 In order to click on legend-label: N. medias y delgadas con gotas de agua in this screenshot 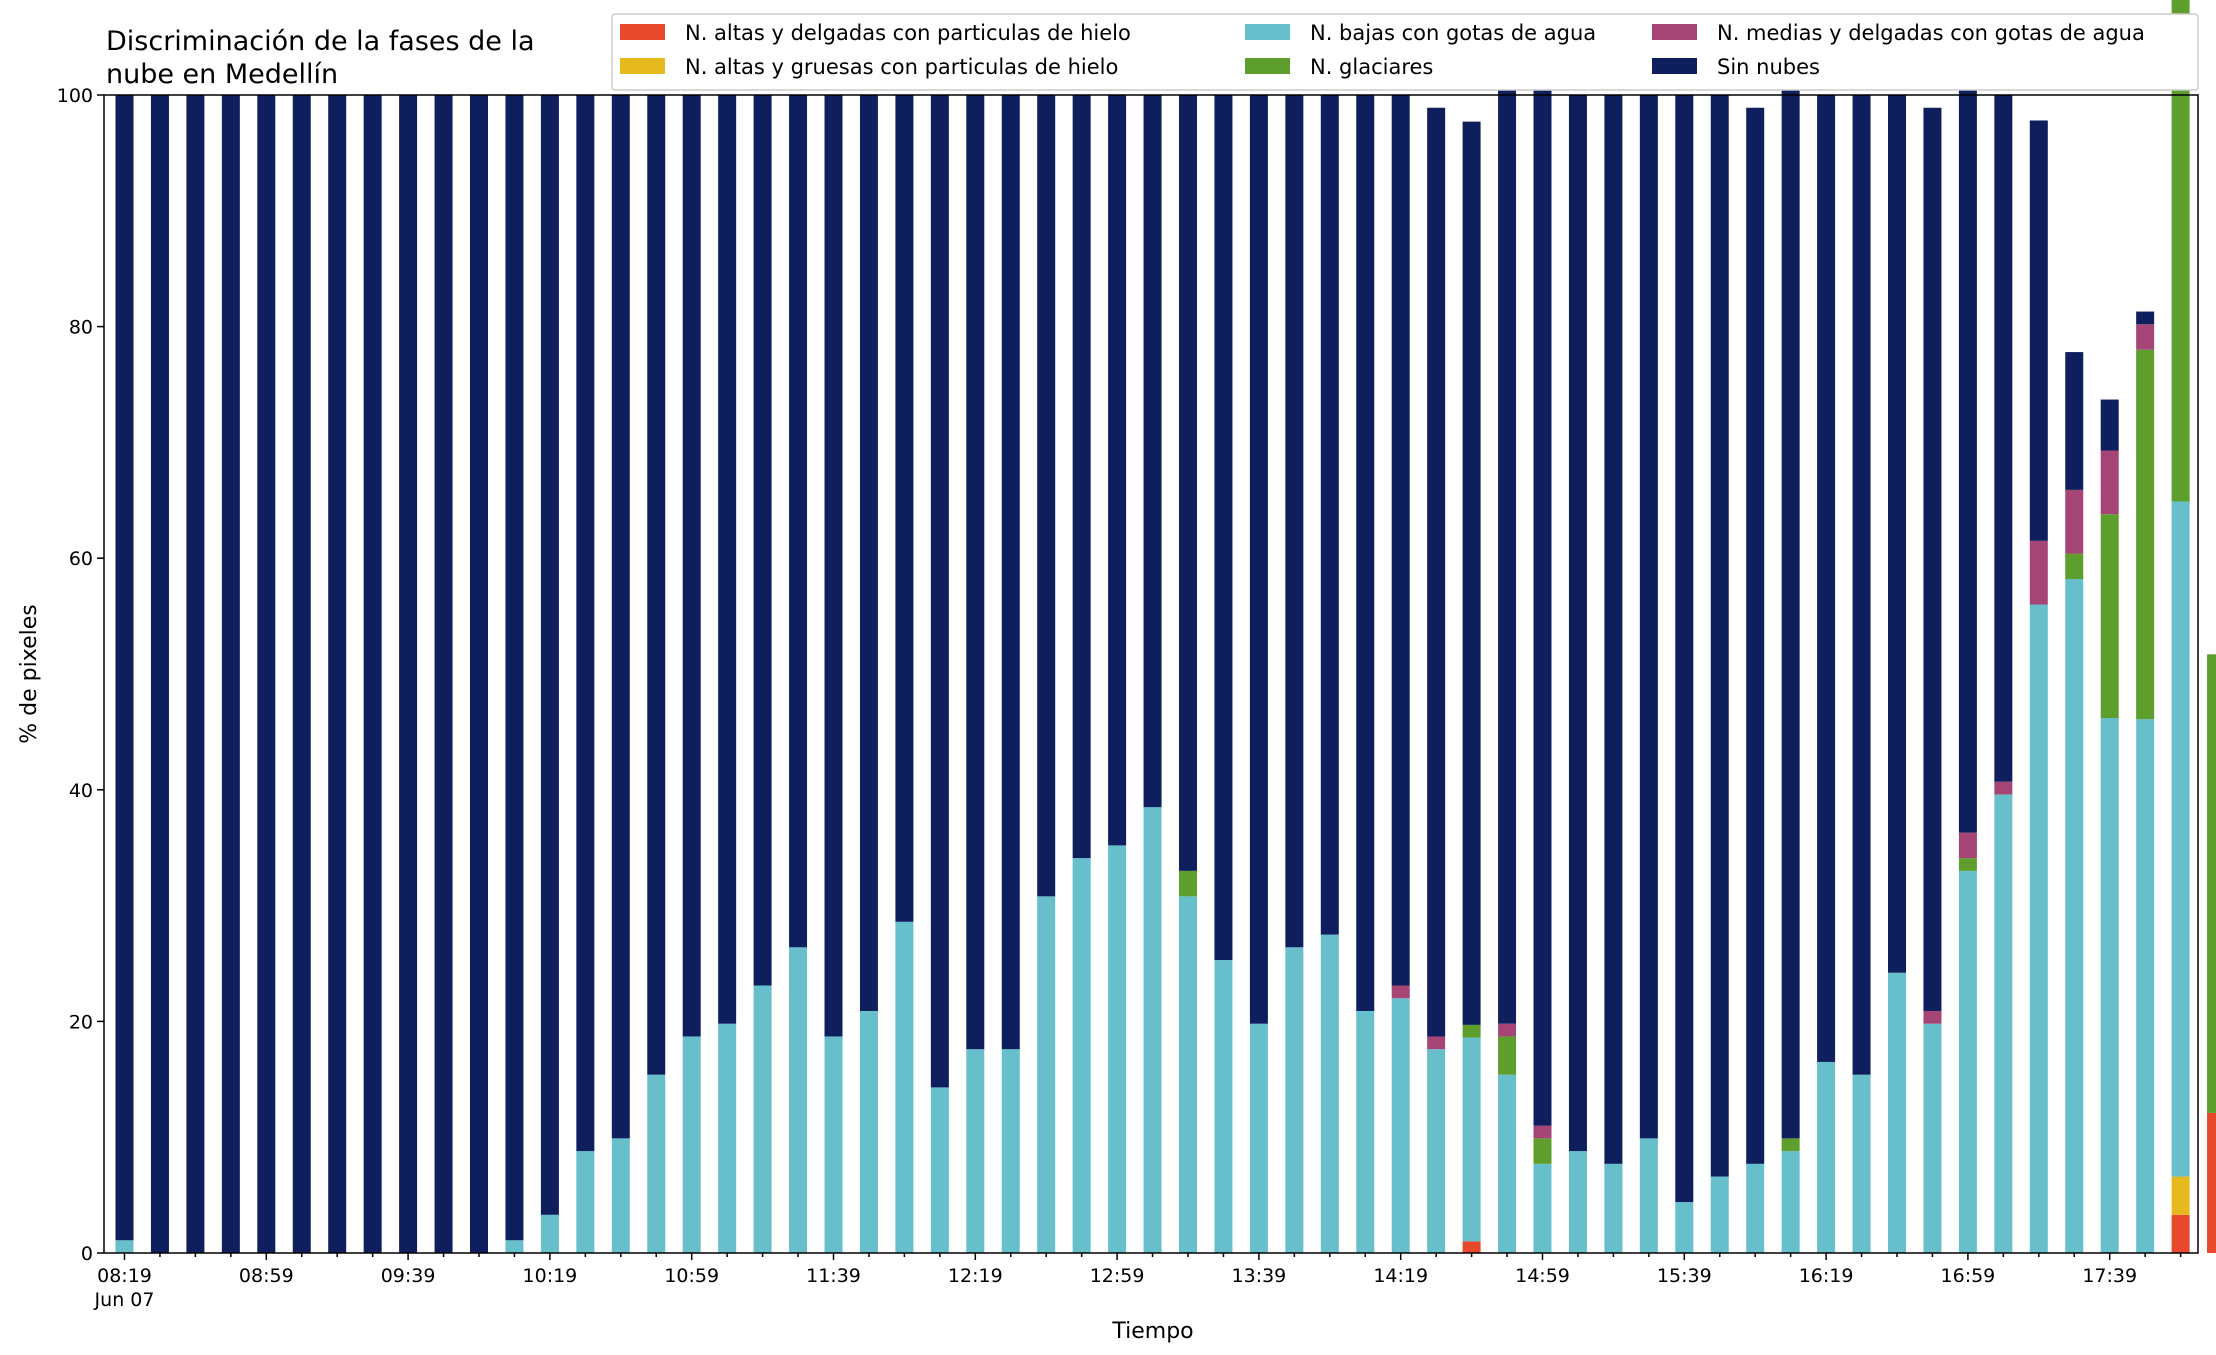, I will do `click(1931, 33)`.